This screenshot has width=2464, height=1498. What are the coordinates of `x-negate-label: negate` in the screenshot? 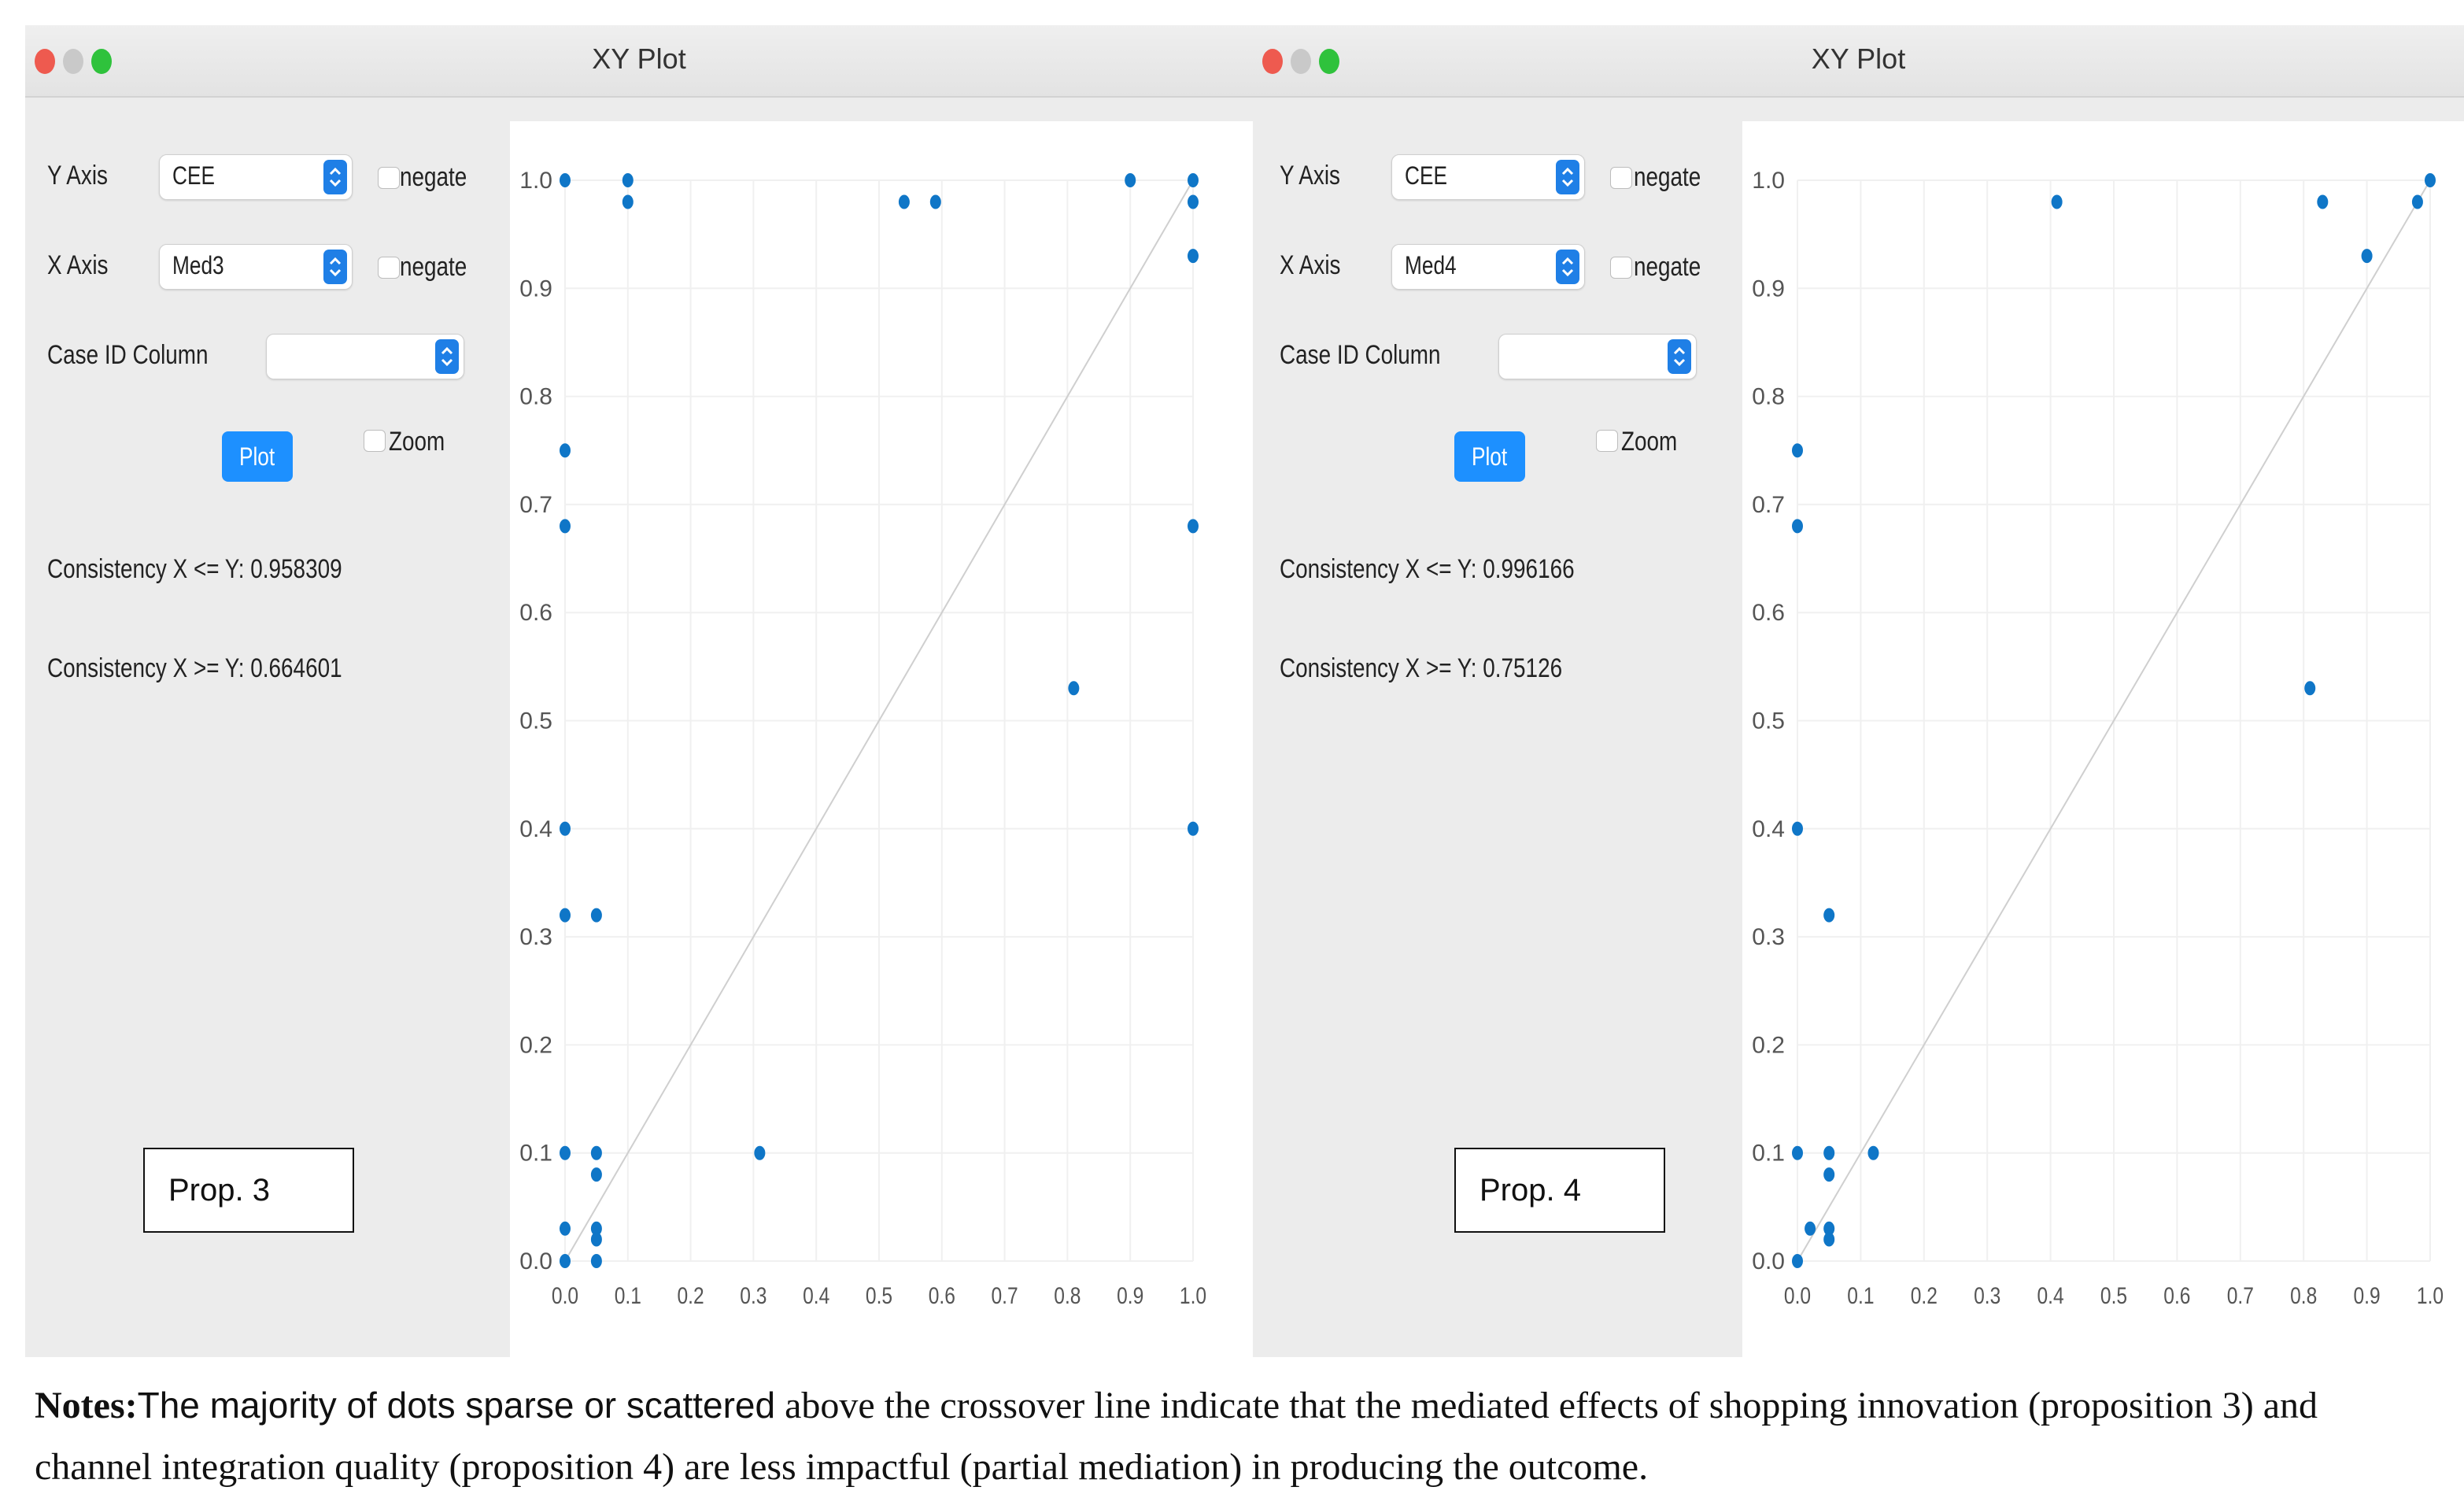 It's located at (434, 267).